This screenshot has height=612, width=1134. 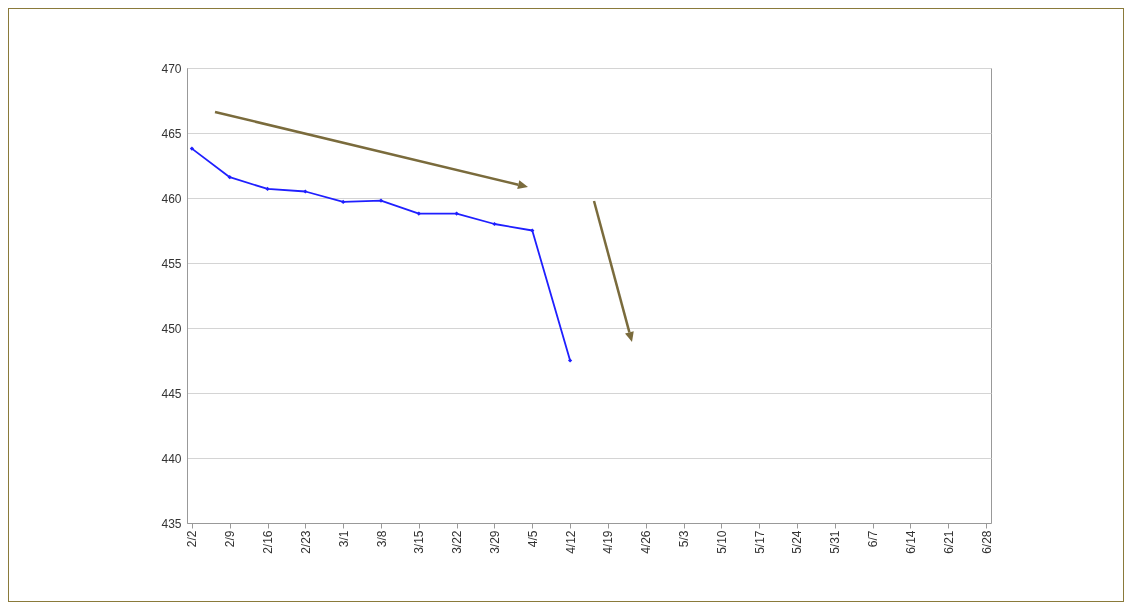 I want to click on y-tick-label: 445, so click(x=171, y=393).